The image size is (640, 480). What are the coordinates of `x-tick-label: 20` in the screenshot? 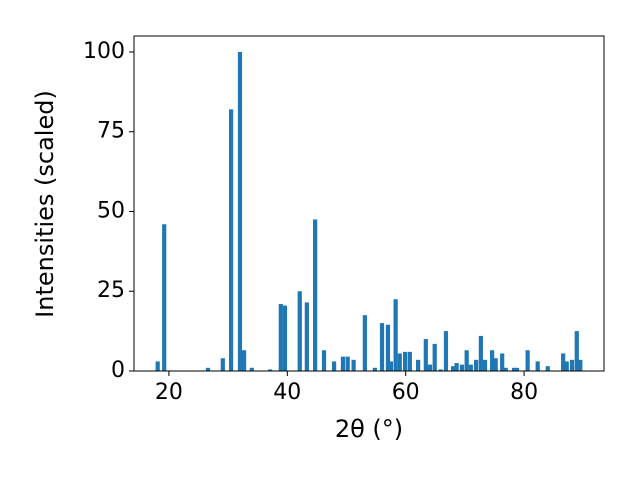 It's located at (169, 392).